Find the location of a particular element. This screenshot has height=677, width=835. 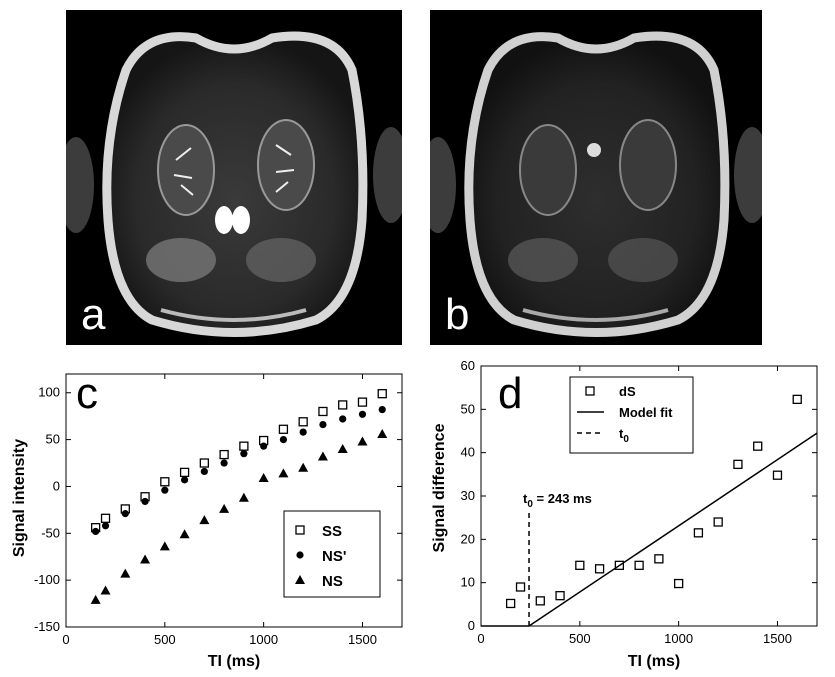

legend-label: NS is located at coordinates (332, 581).